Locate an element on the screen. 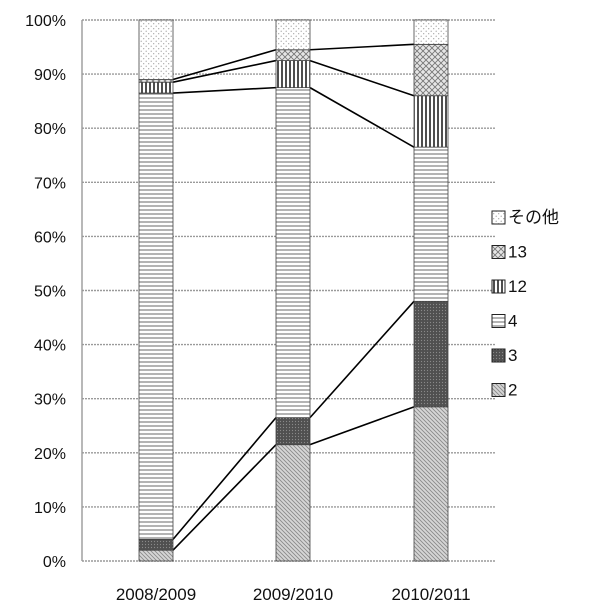  bar-segment-series-その他-2009-2010 is located at coordinates (293, 35).